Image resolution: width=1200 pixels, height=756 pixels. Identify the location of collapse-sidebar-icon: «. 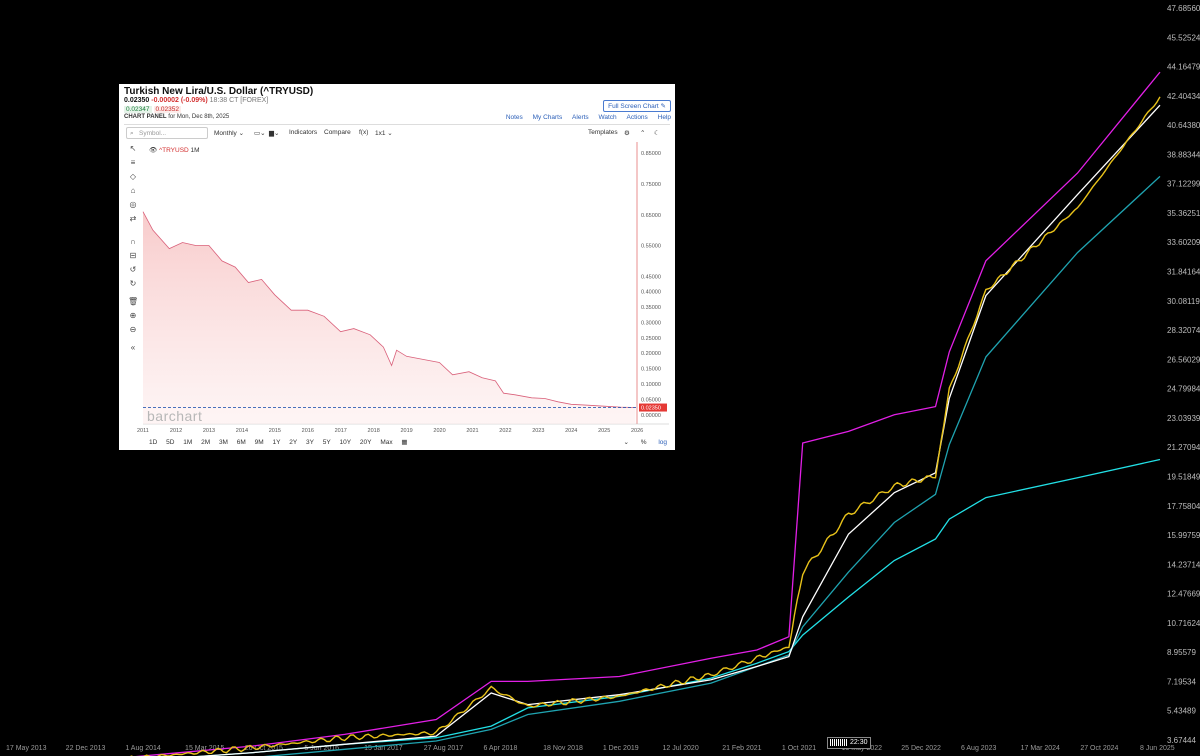
(133, 347).